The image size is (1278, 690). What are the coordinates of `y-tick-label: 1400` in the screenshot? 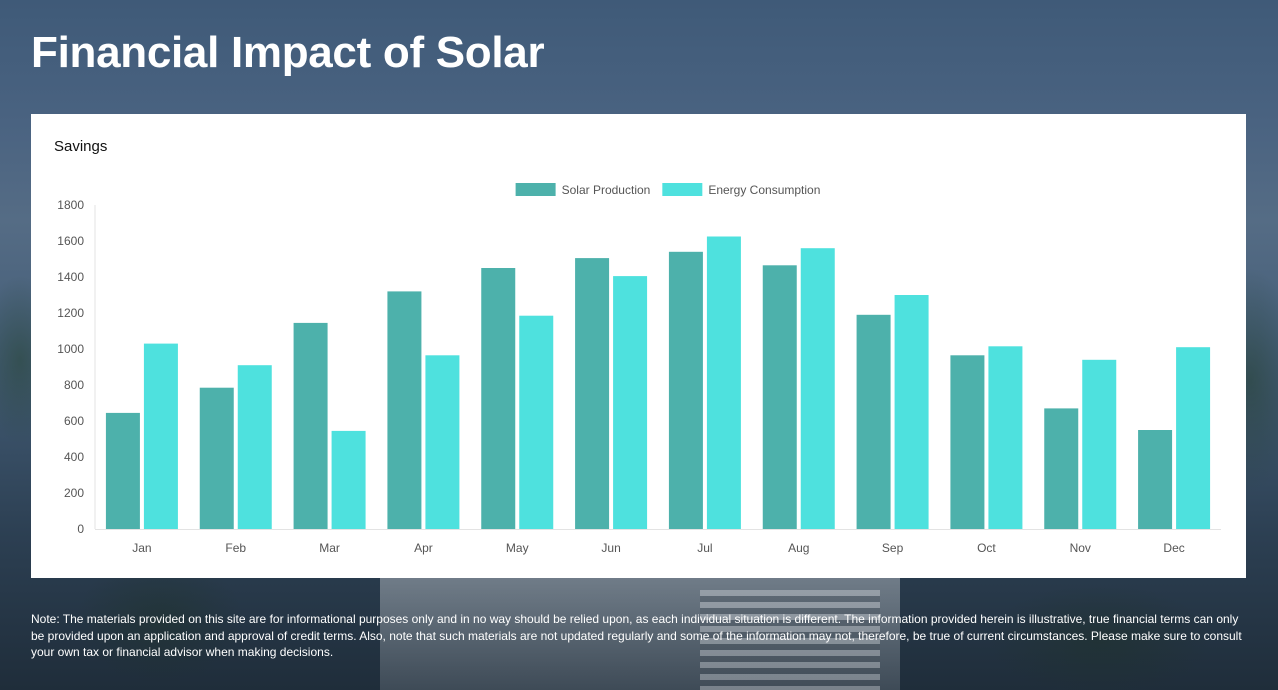 It's located at (70, 277).